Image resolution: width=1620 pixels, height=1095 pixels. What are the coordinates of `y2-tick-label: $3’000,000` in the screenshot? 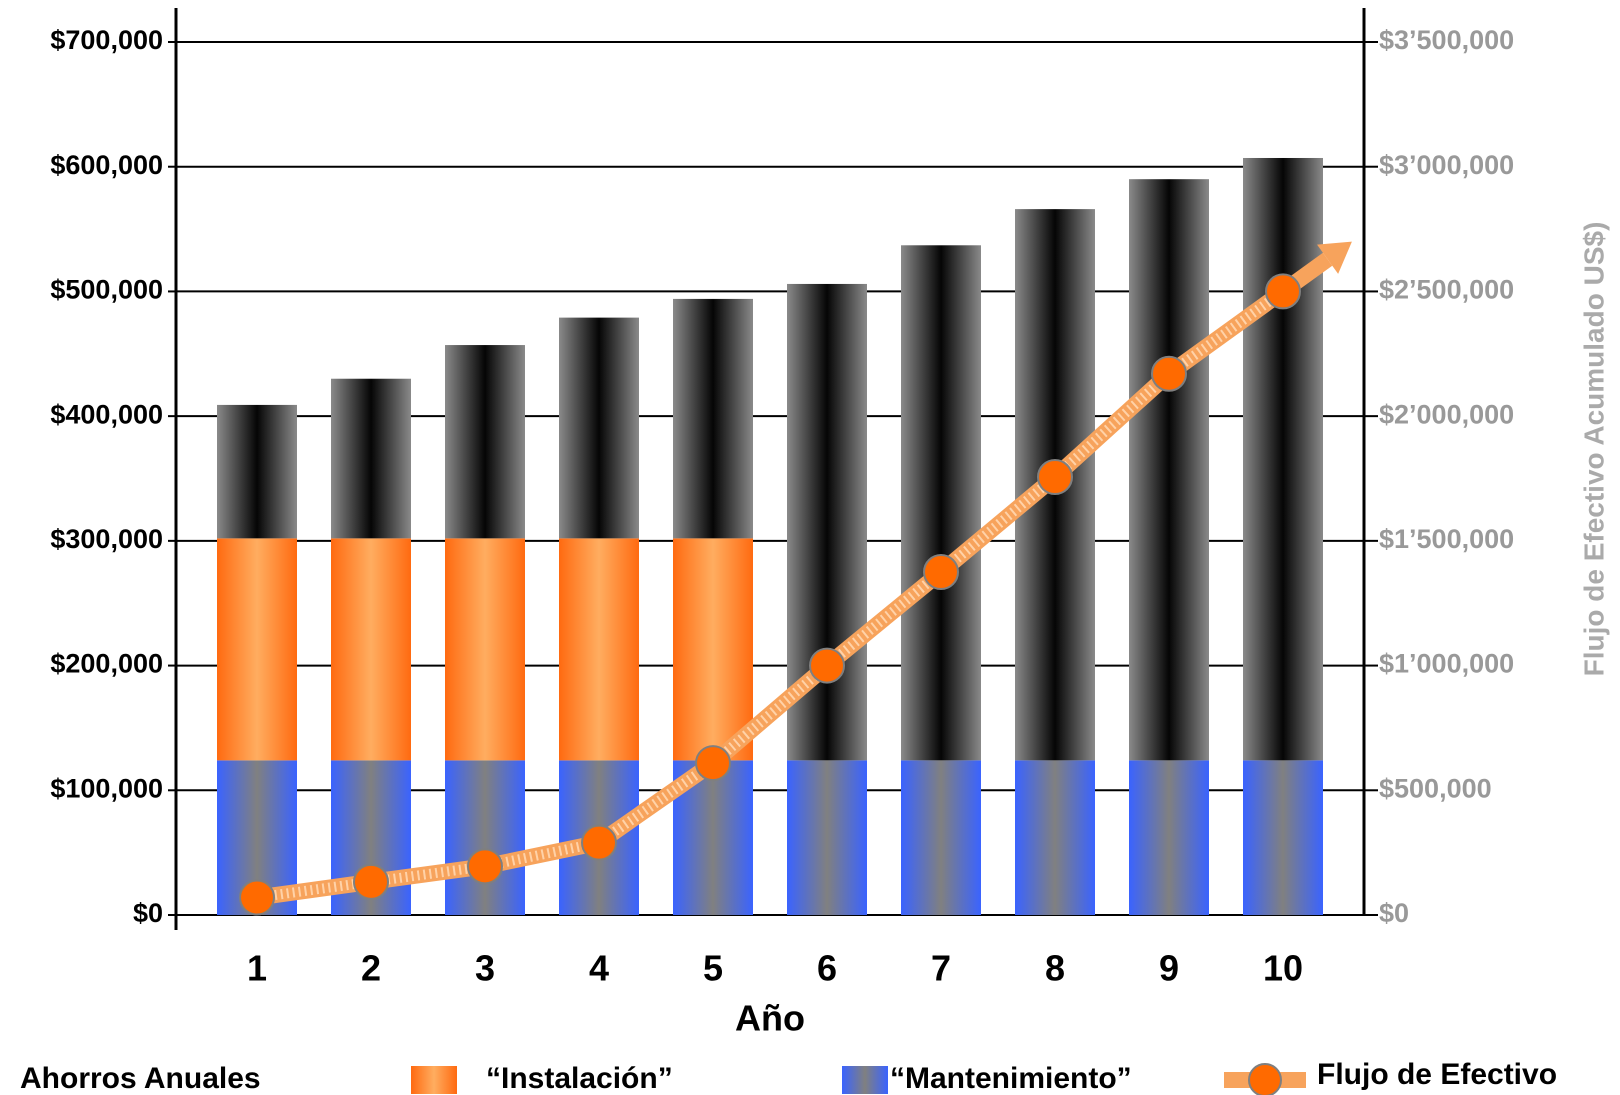 It's located at (1446, 165).